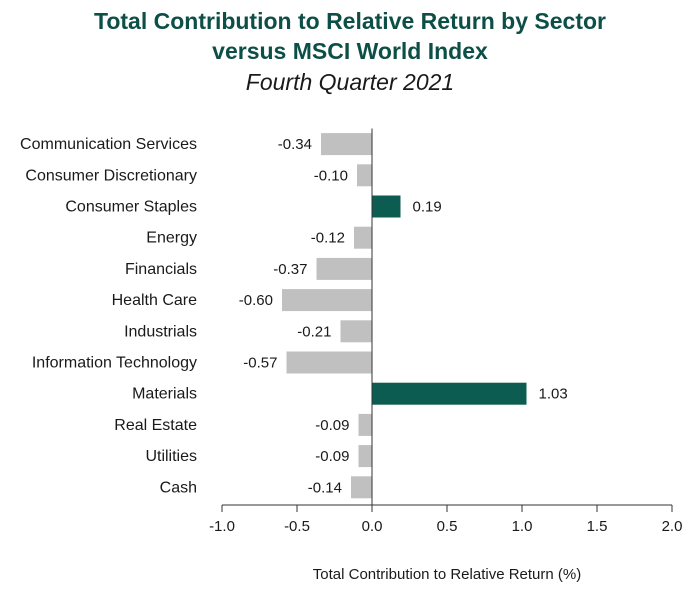  What do you see at coordinates (672, 526) in the screenshot?
I see `x-tick-label: 2.0` at bounding box center [672, 526].